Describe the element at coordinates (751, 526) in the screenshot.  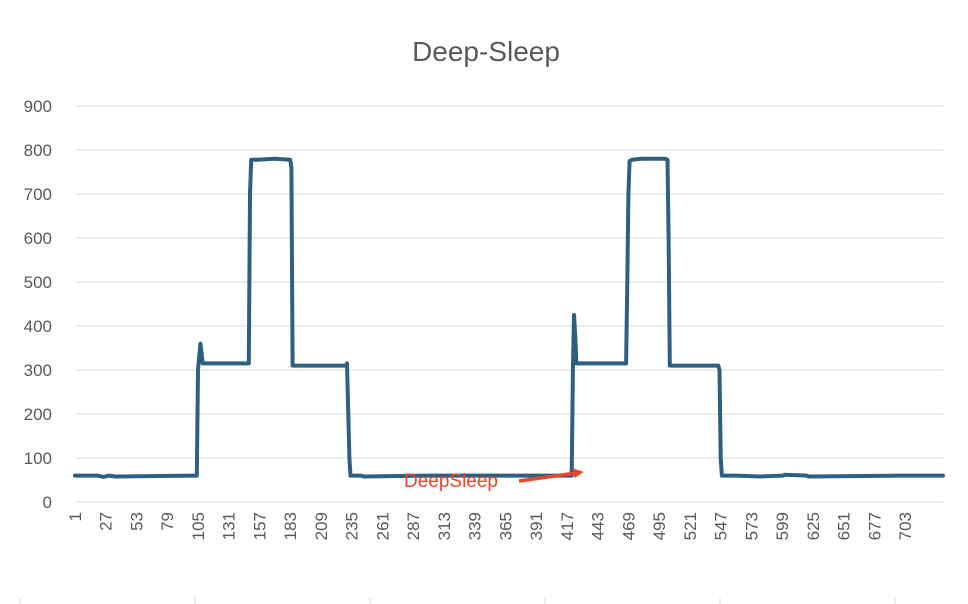
I see `x-tick-label: 573` at that location.